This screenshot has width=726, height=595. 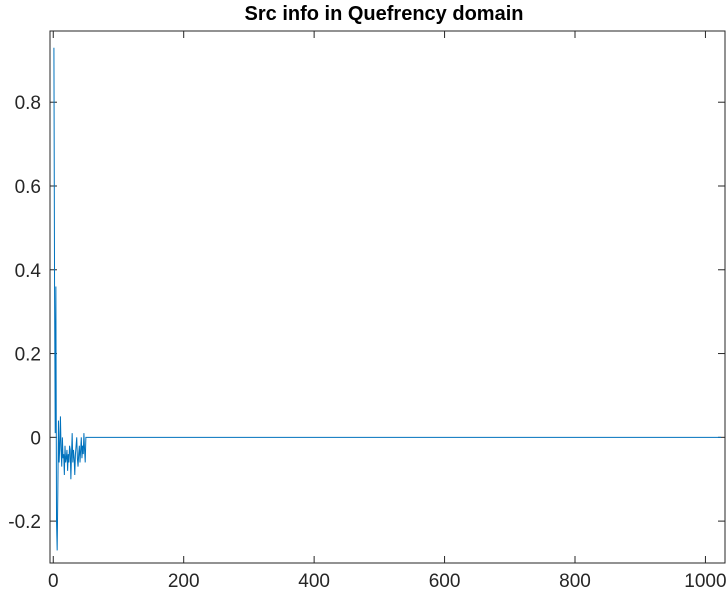 I want to click on x-tick-label: 200, so click(x=184, y=581).